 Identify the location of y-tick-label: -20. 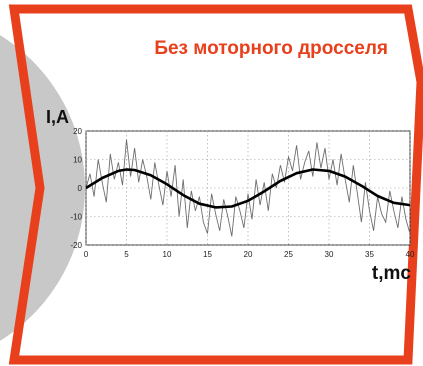
(76, 245).